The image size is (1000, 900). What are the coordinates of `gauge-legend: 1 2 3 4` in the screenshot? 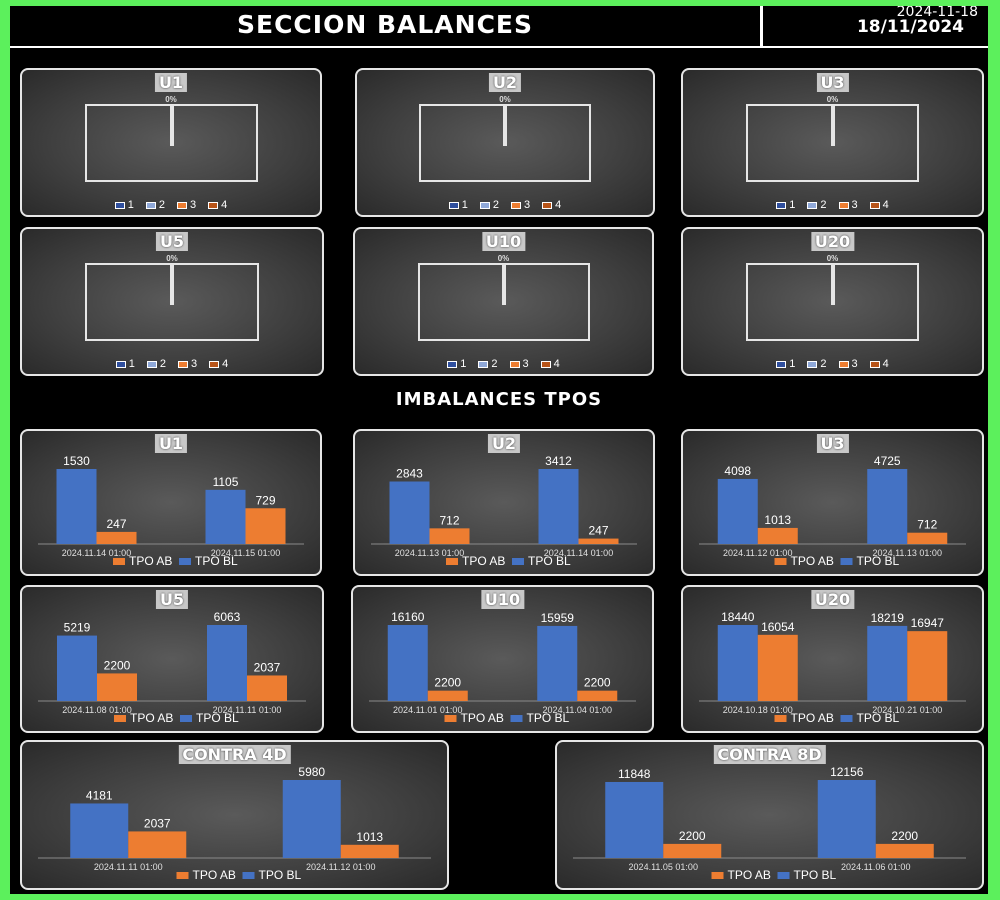 It's located at (171, 205).